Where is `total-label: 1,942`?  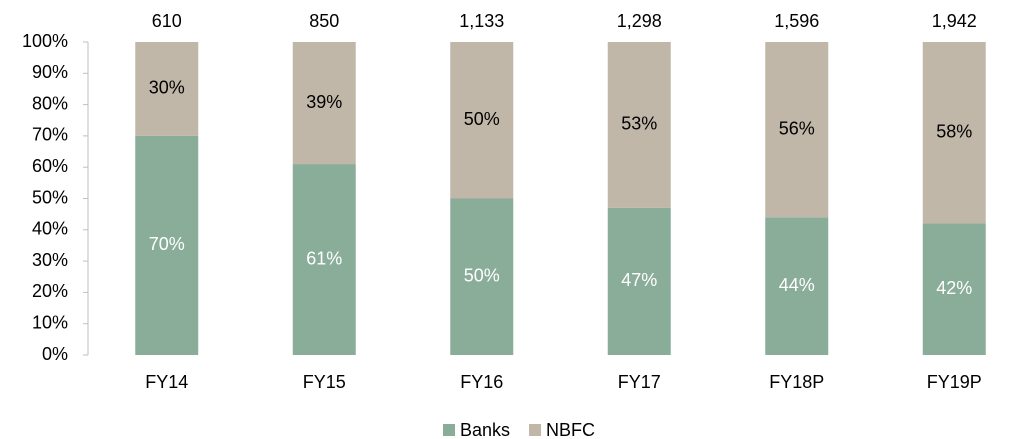
total-label: 1,942 is located at coordinates (954, 21).